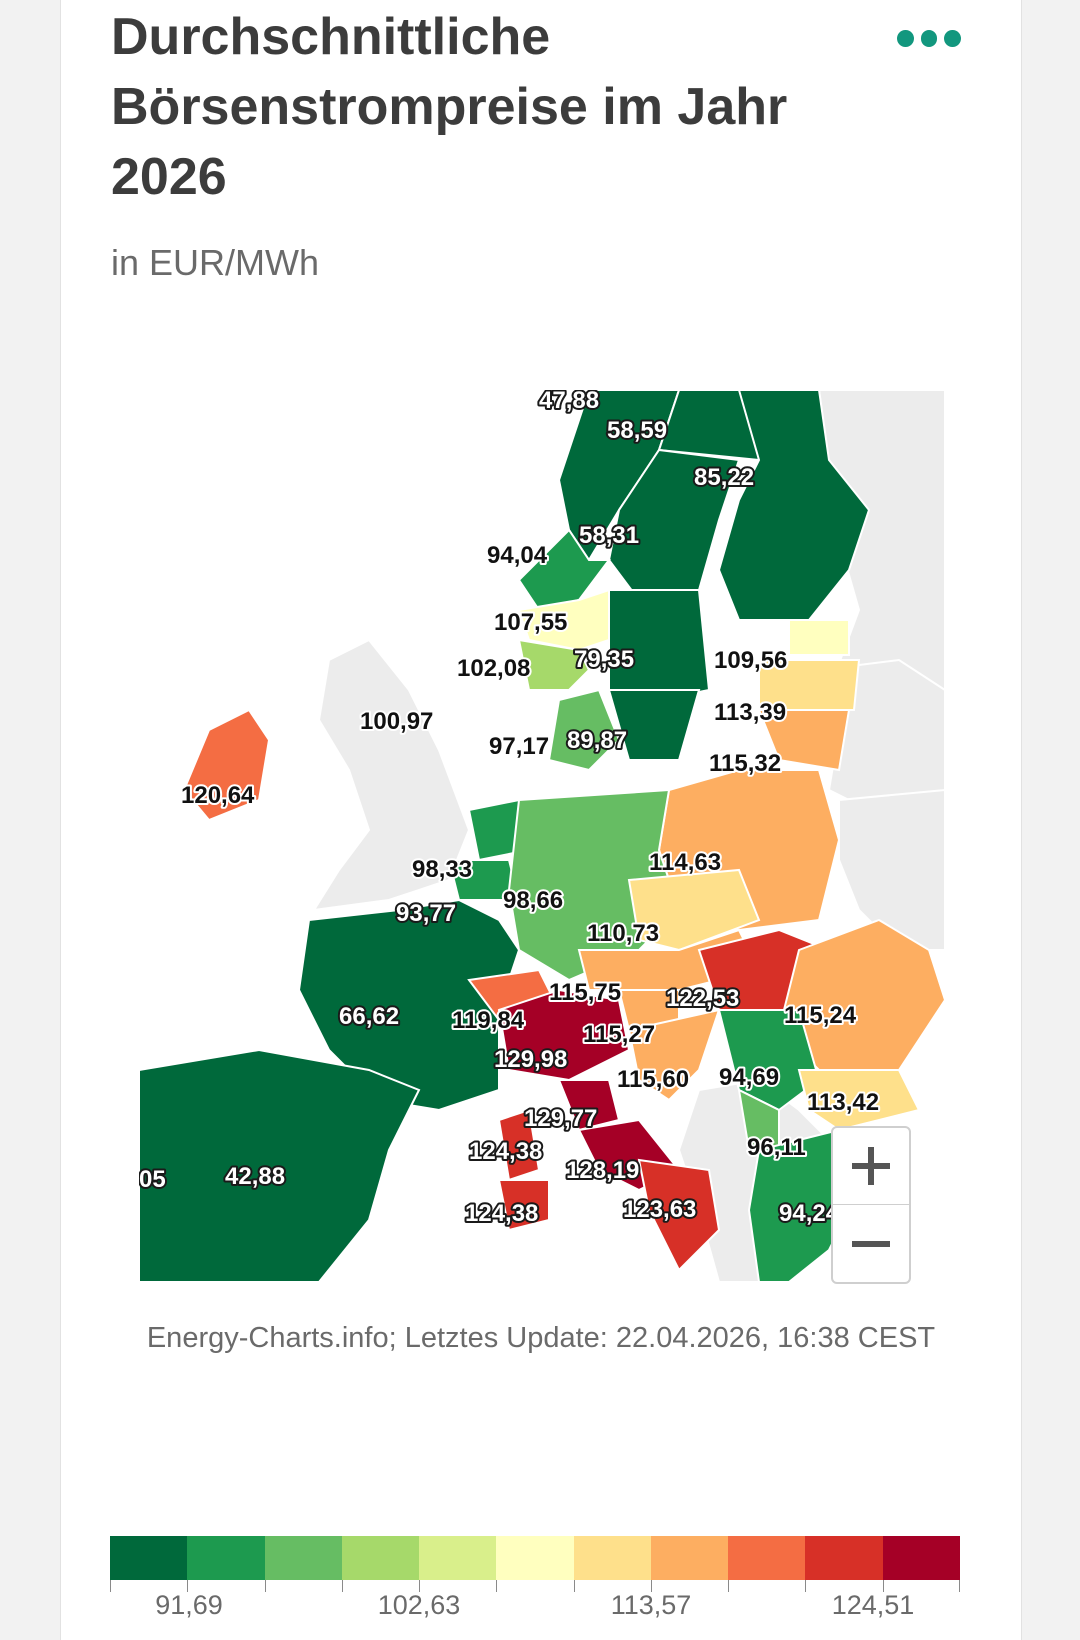 Image resolution: width=1080 pixels, height=1640 pixels. Describe the element at coordinates (750, 660) in the screenshot. I see `label-ee: 109,56` at that location.